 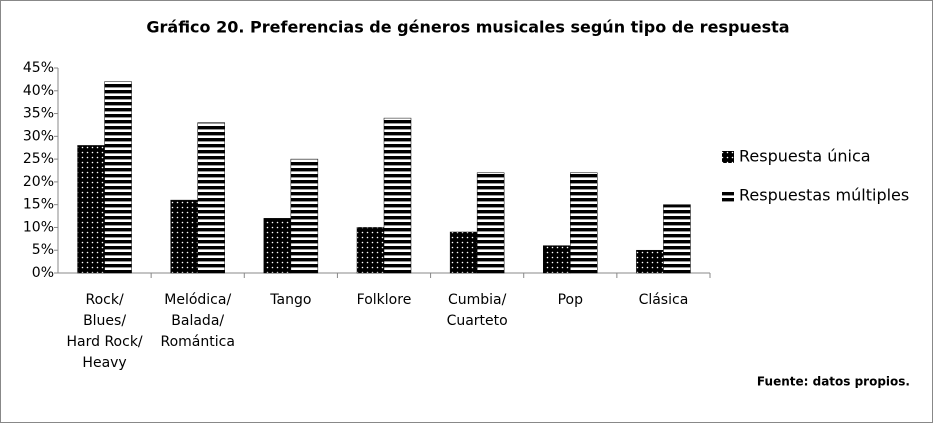 What do you see at coordinates (824, 195) in the screenshot?
I see `legend-label: Respuestas múltiples` at bounding box center [824, 195].